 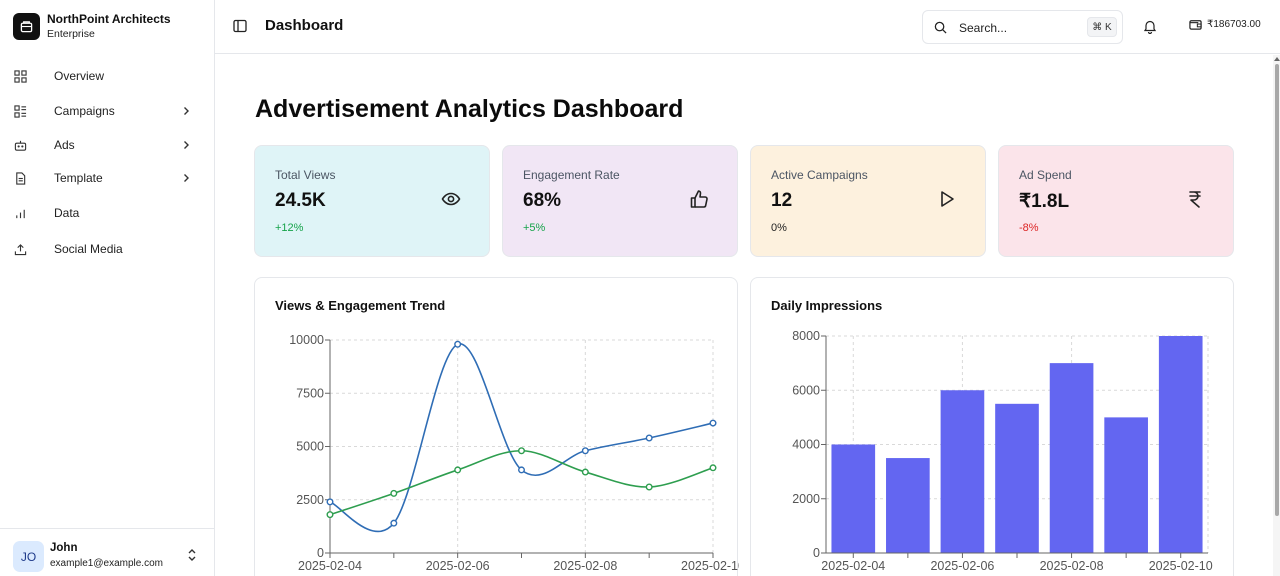 What do you see at coordinates (306, 340) in the screenshot?
I see `y-tick-label: 10000` at bounding box center [306, 340].